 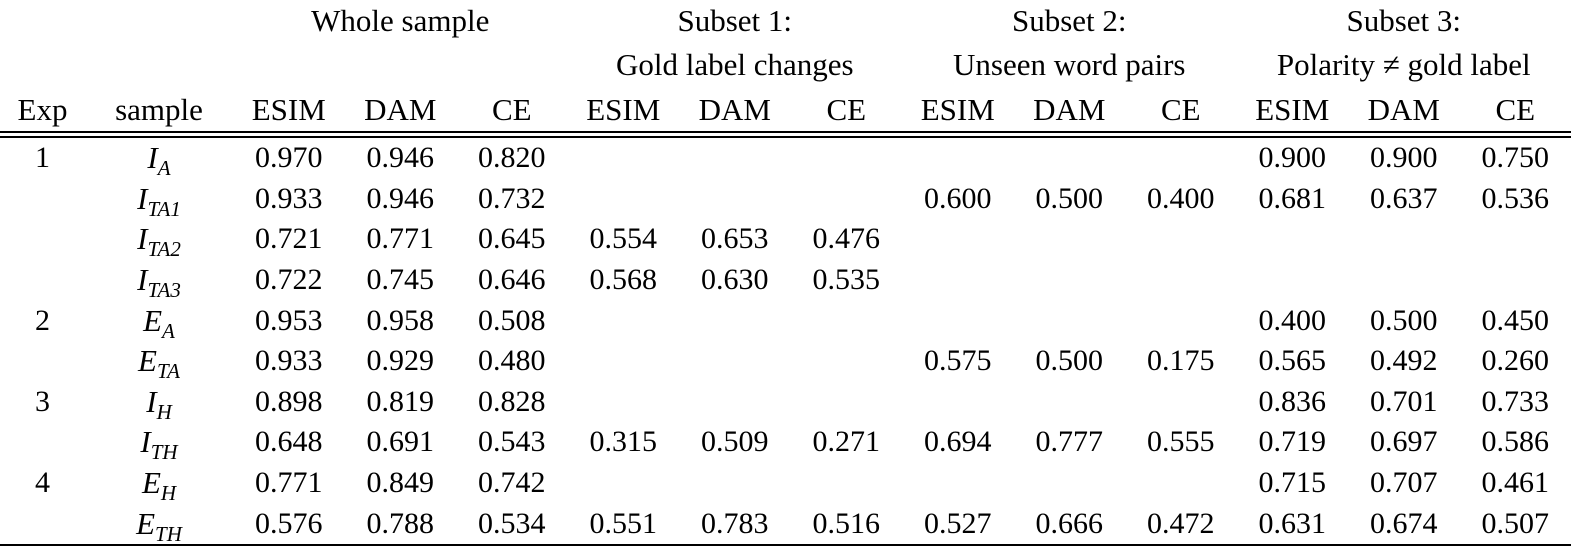 I want to click on sample-subscript: A, so click(x=164, y=167).